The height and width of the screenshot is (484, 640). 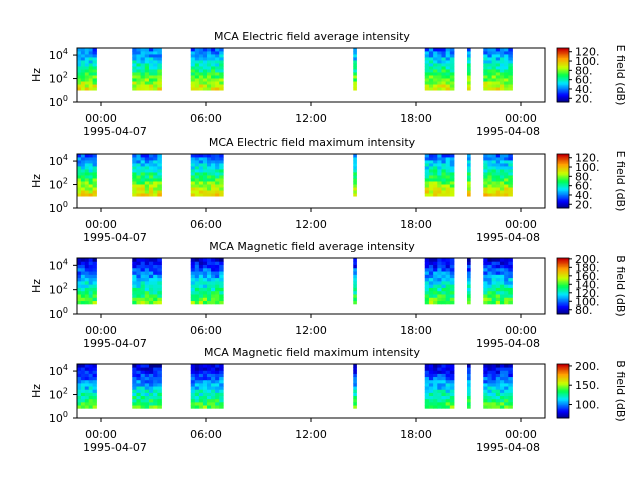 What do you see at coordinates (587, 276) in the screenshot?
I see `colorbar-tick-label: 160.` at bounding box center [587, 276].